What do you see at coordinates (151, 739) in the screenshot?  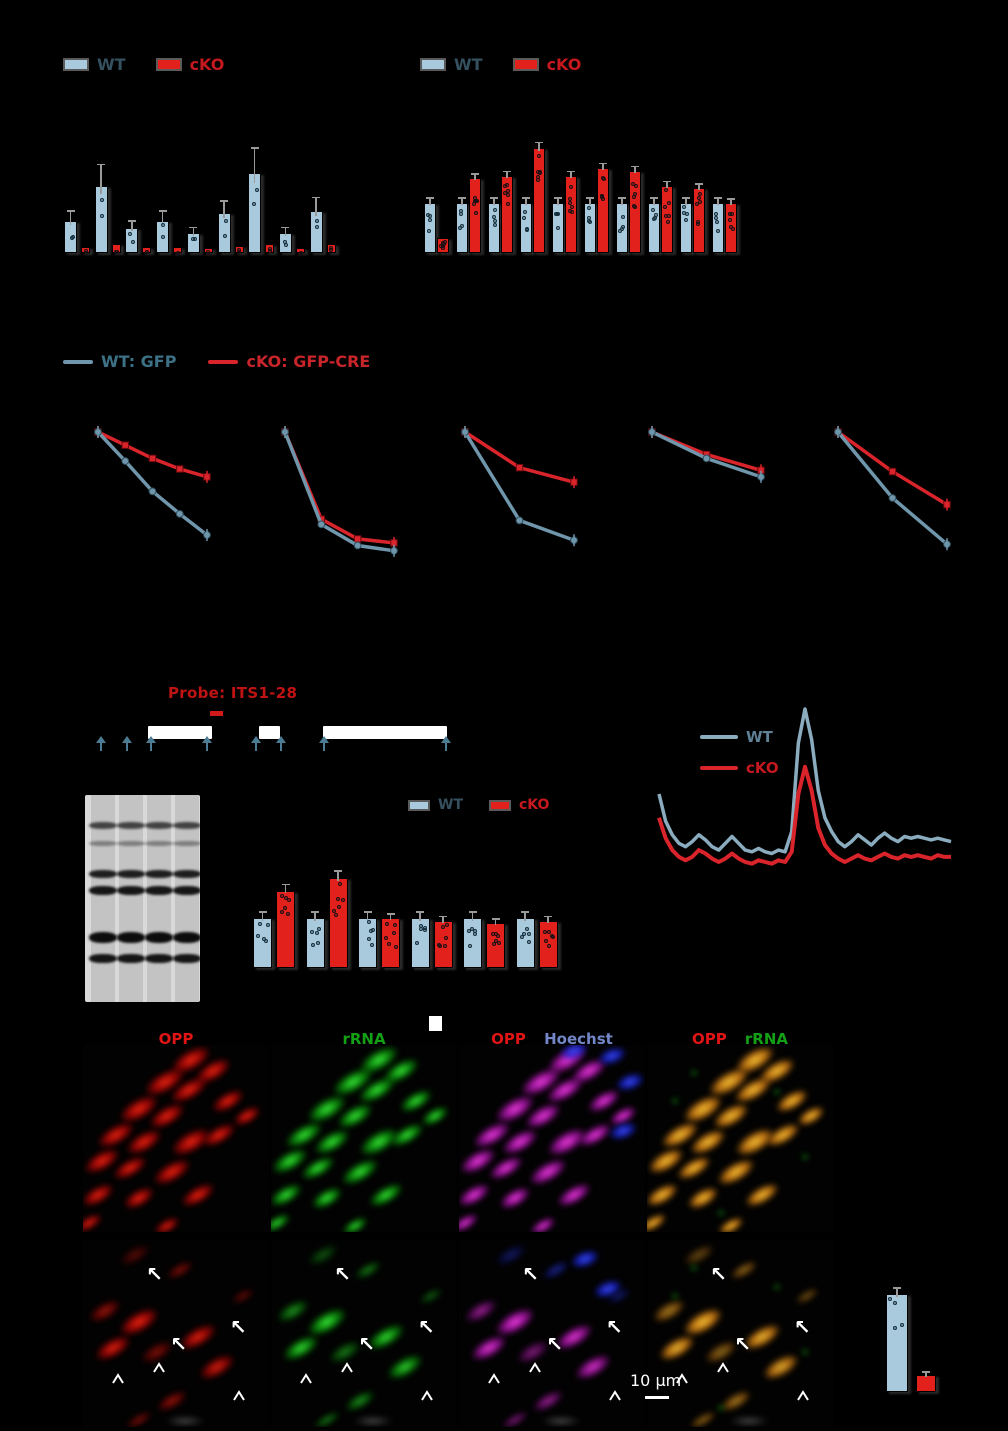 I see `cleavage-arrow-head` at bounding box center [151, 739].